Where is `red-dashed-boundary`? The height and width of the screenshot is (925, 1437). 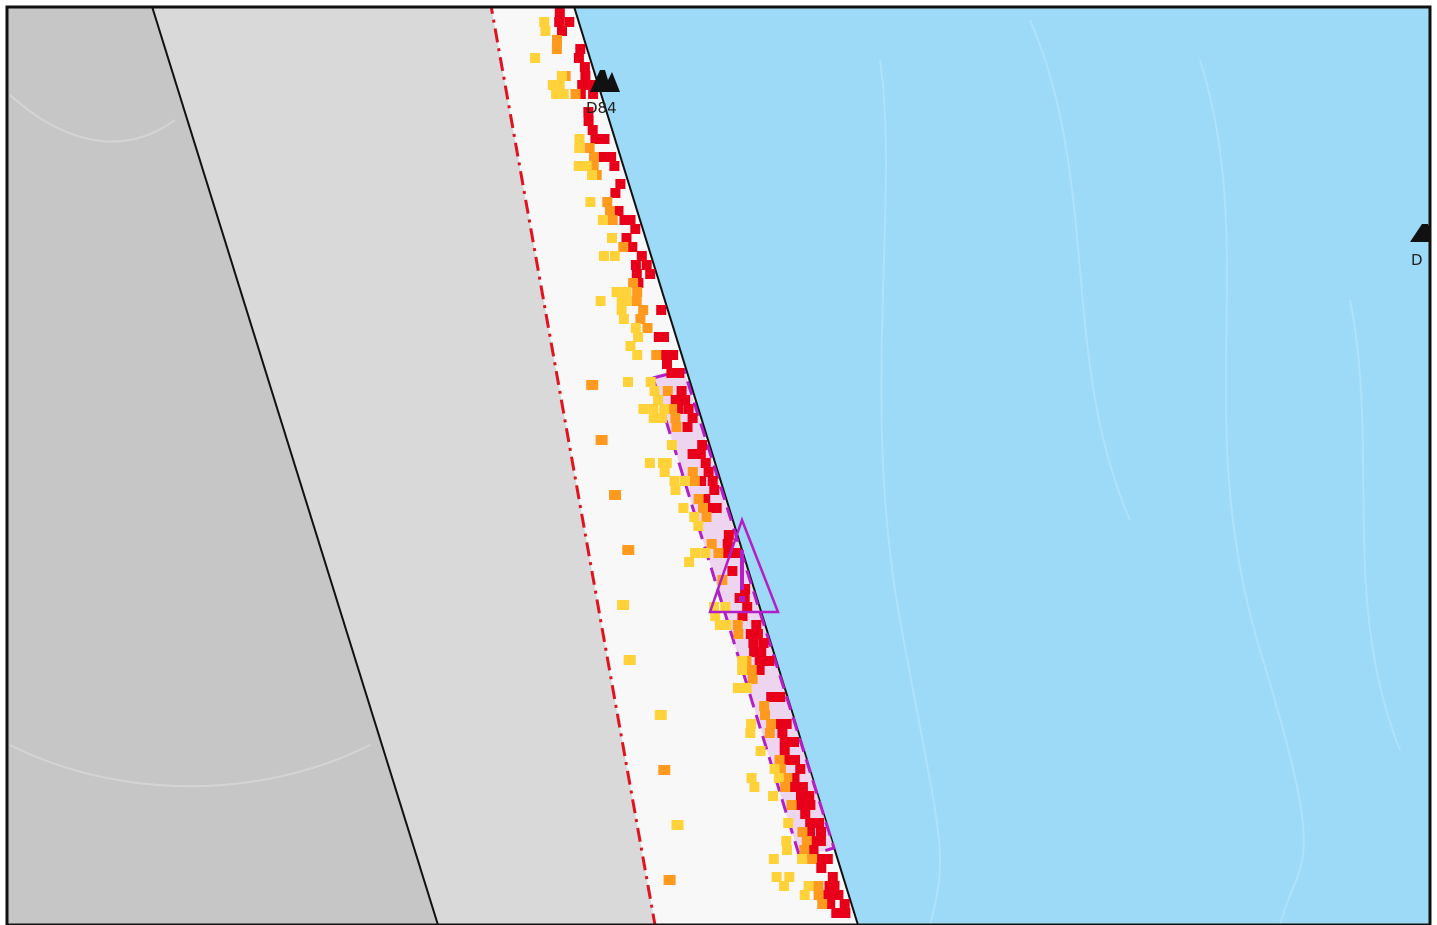 red-dashed-boundary is located at coordinates (573, 466).